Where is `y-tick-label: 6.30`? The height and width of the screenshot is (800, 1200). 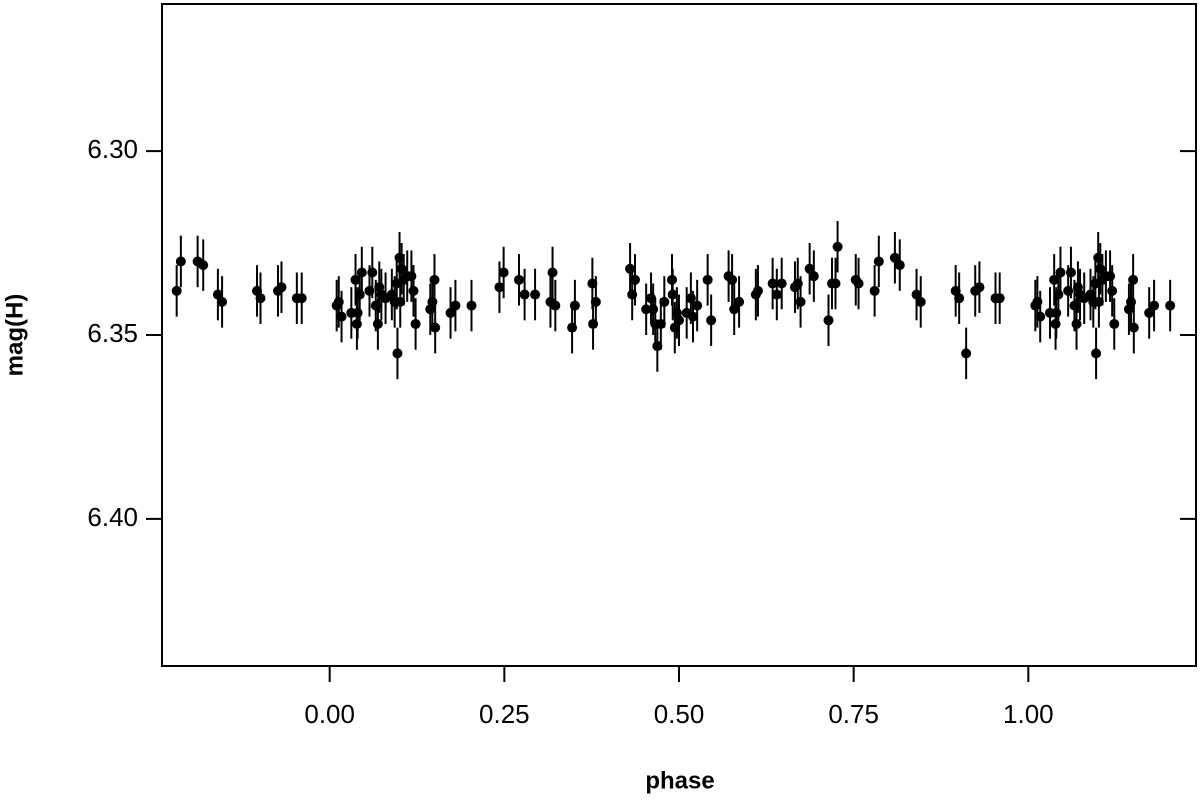
y-tick-label: 6.30 is located at coordinates (112, 149).